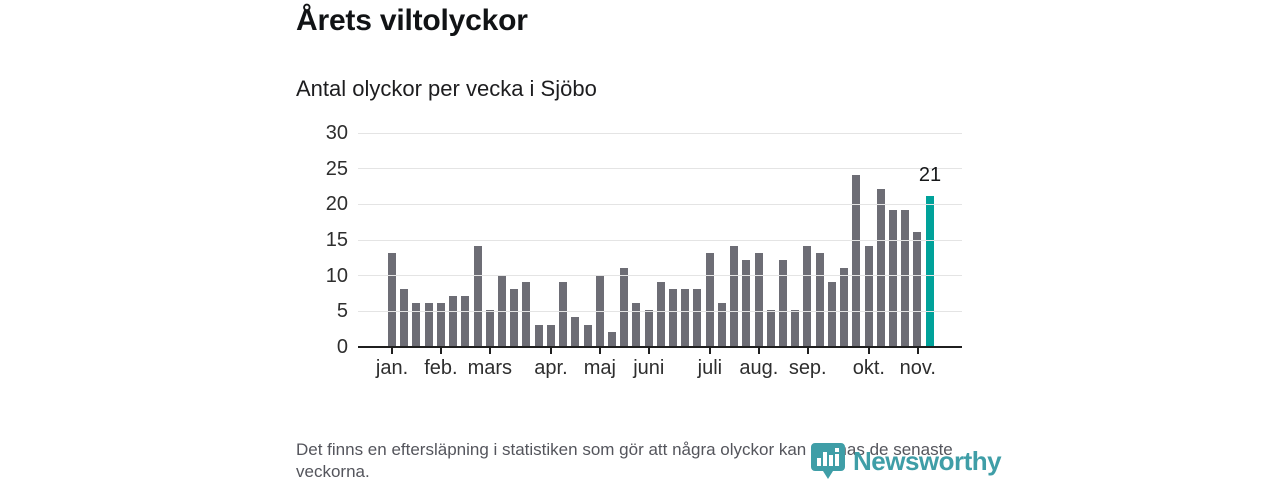 The width and height of the screenshot is (1280, 483). I want to click on x-axis-tick-okt, so click(868, 351).